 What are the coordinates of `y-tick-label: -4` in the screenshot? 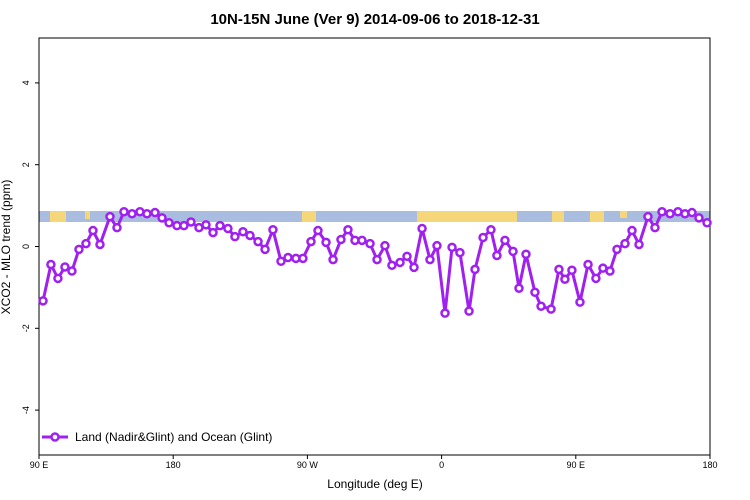 It's located at (26, 410).